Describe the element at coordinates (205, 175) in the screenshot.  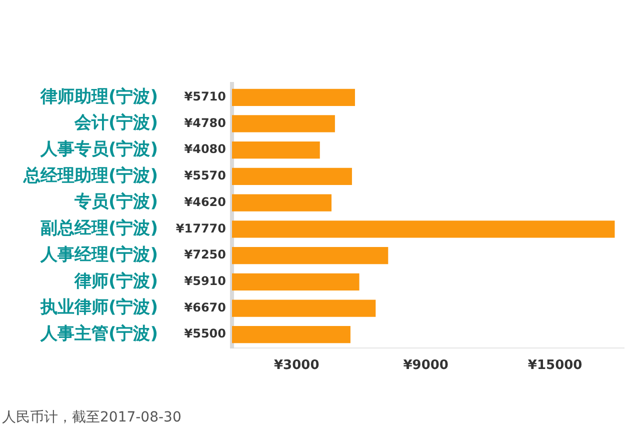
I see `data-label: ¥5570` at that location.